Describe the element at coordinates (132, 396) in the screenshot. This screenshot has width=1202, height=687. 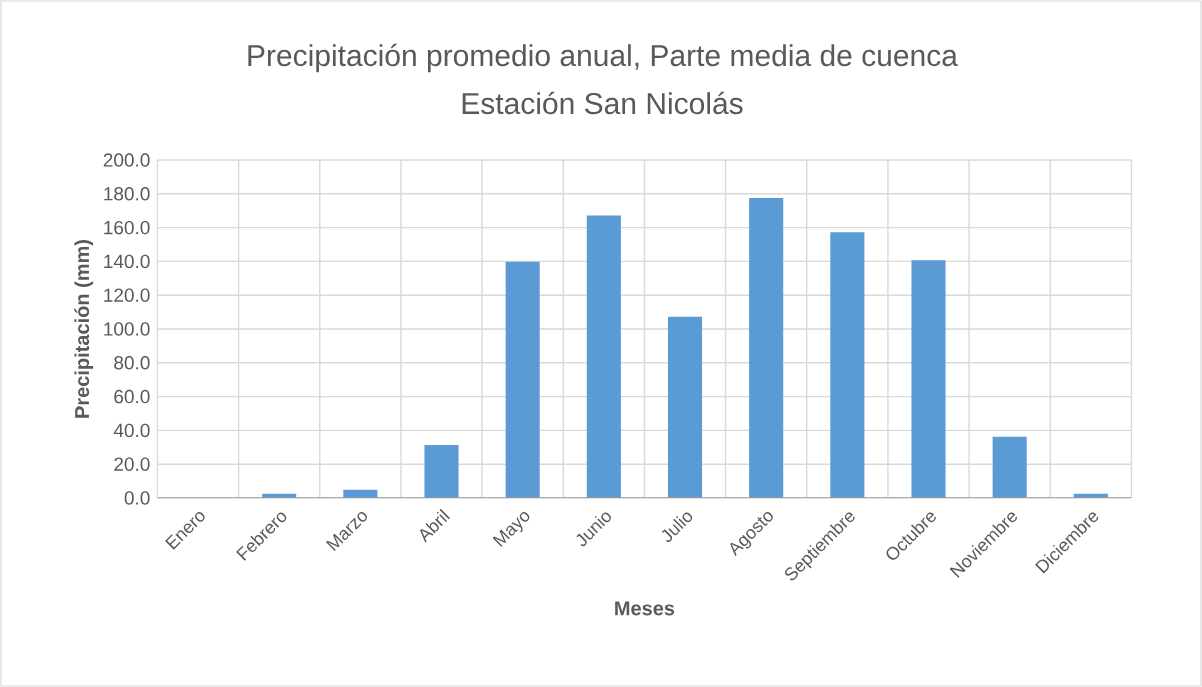
I see `y-tick-label: 60.0` at that location.